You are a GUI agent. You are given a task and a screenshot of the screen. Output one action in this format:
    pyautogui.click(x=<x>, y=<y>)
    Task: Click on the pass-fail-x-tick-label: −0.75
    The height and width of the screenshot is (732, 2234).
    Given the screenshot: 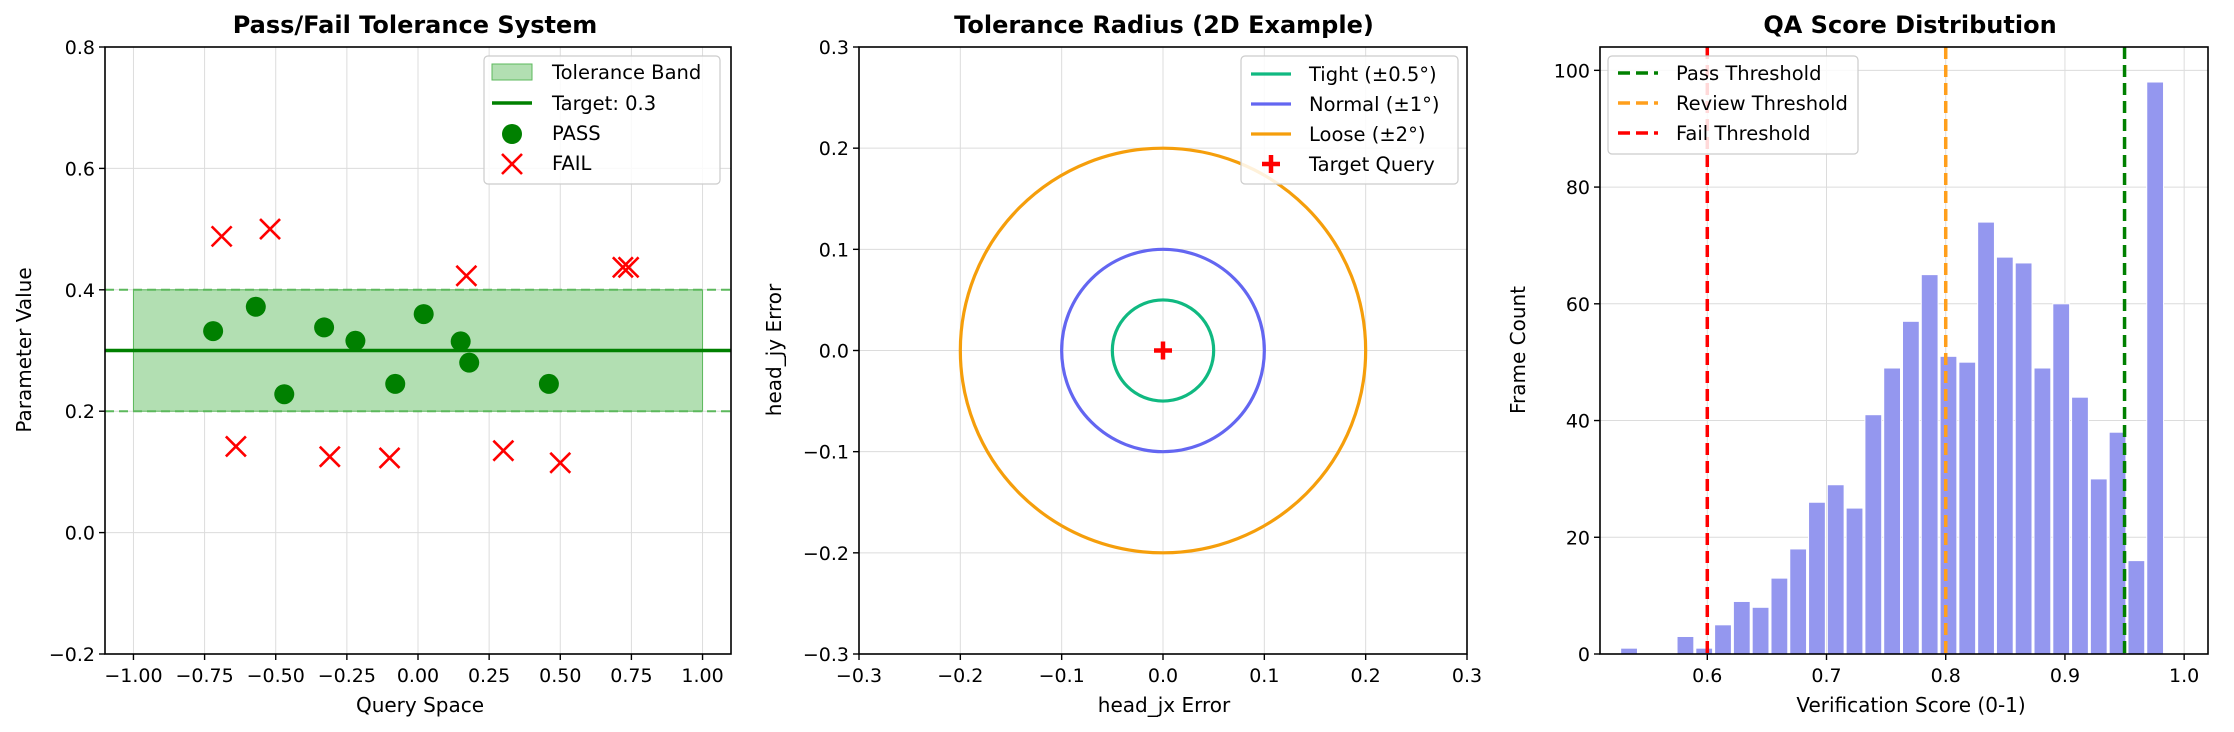 What is the action you would take?
    pyautogui.click(x=204, y=676)
    